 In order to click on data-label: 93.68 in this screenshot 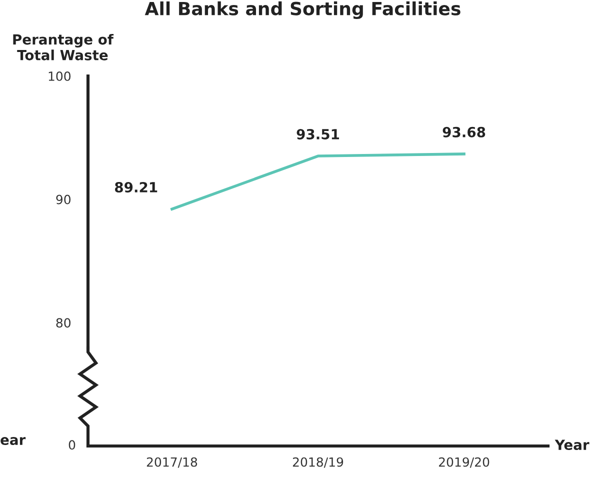, I will do `click(464, 132)`.